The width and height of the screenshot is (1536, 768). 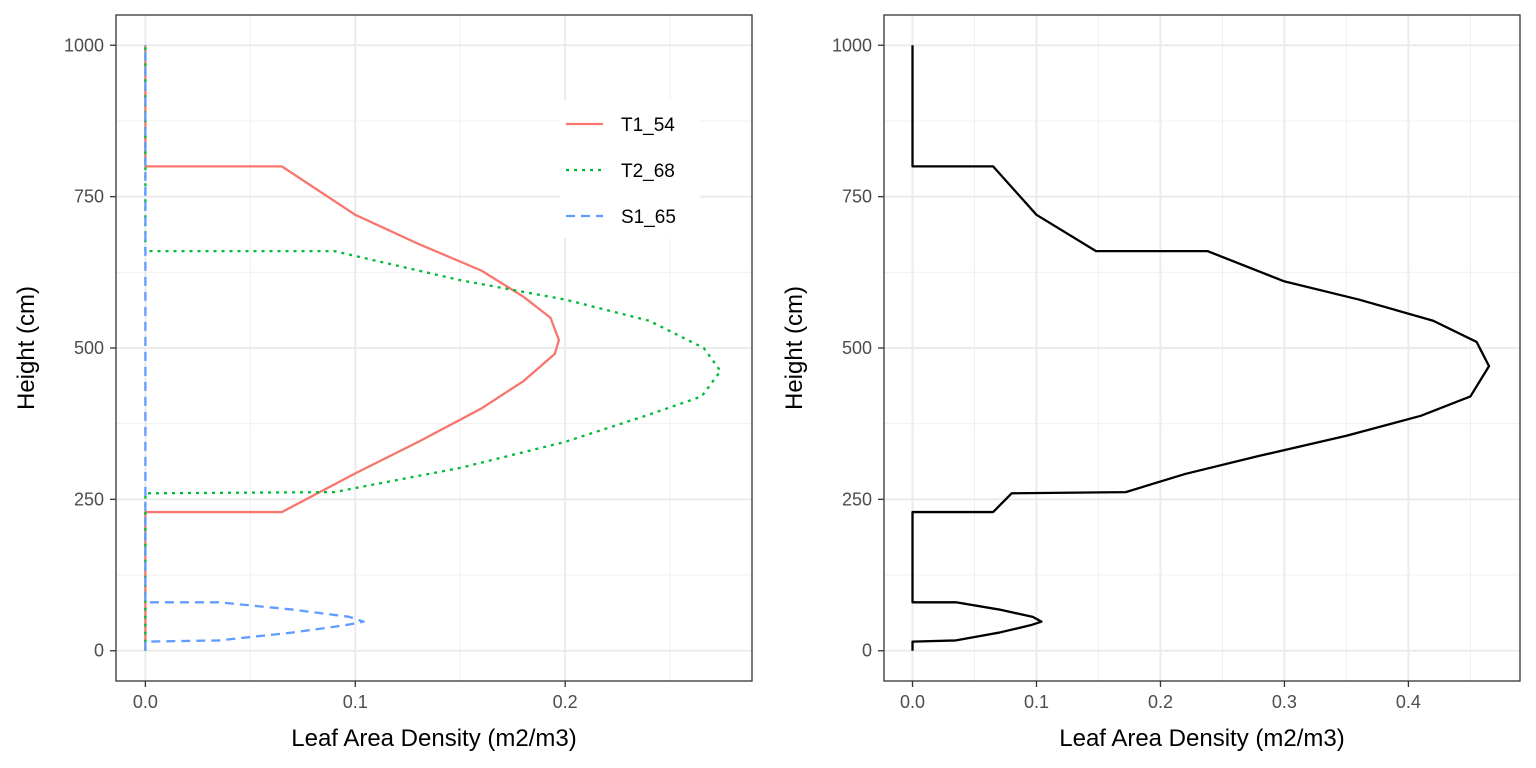 What do you see at coordinates (1284, 702) in the screenshot?
I see `x-tick-label: 0.3` at bounding box center [1284, 702].